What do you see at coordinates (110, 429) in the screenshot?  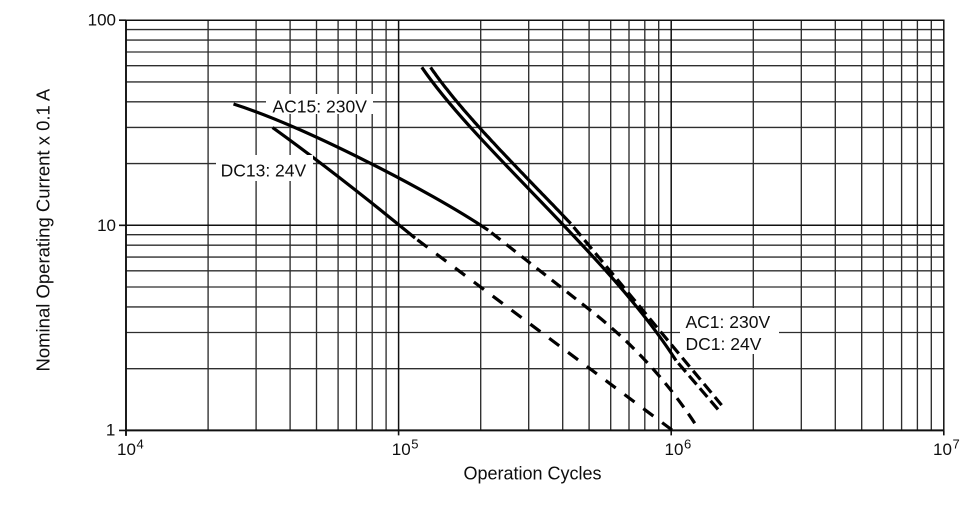 I see `svg-text: 1` at bounding box center [110, 429].